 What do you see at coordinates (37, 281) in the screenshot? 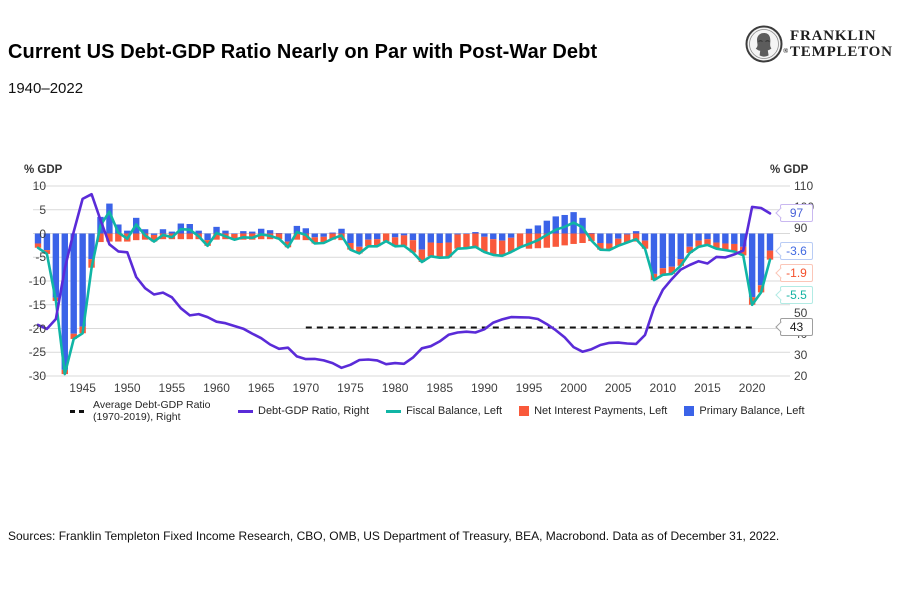
I see `left-axis-tick-label: -10` at bounding box center [37, 281].